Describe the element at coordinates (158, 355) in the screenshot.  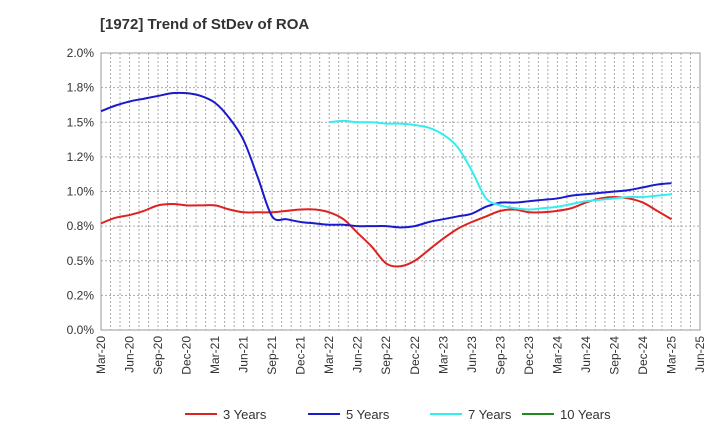
I see `x-tick-label: Sep-20` at that location.